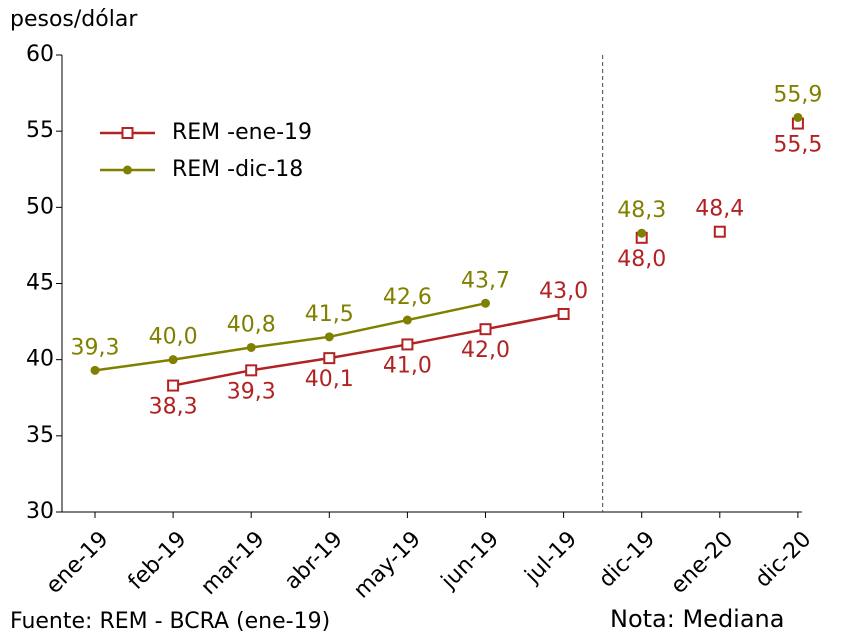  I want to click on value-label: 40,8, so click(251, 324).